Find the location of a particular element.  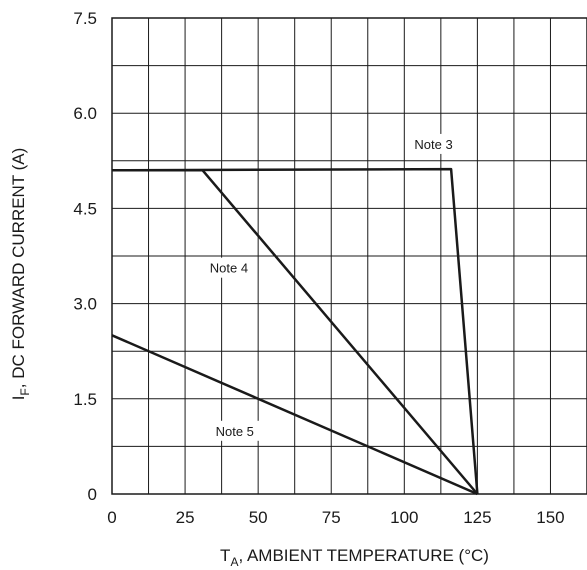

y-axis-title: IF, DC FORWARD CURRENT (A) is located at coordinates (20, 274).